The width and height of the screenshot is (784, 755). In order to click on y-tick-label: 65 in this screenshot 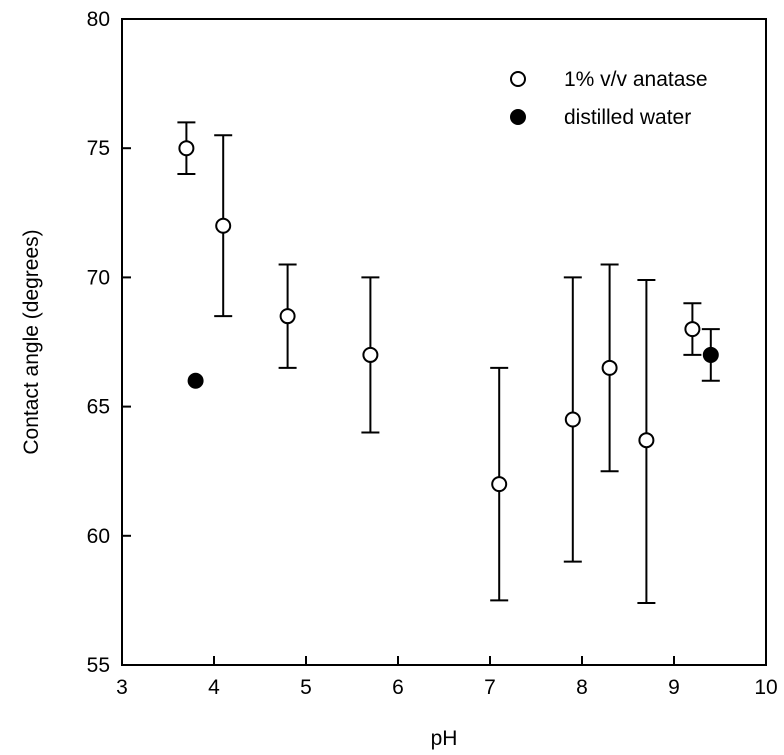, I will do `click(98, 407)`.